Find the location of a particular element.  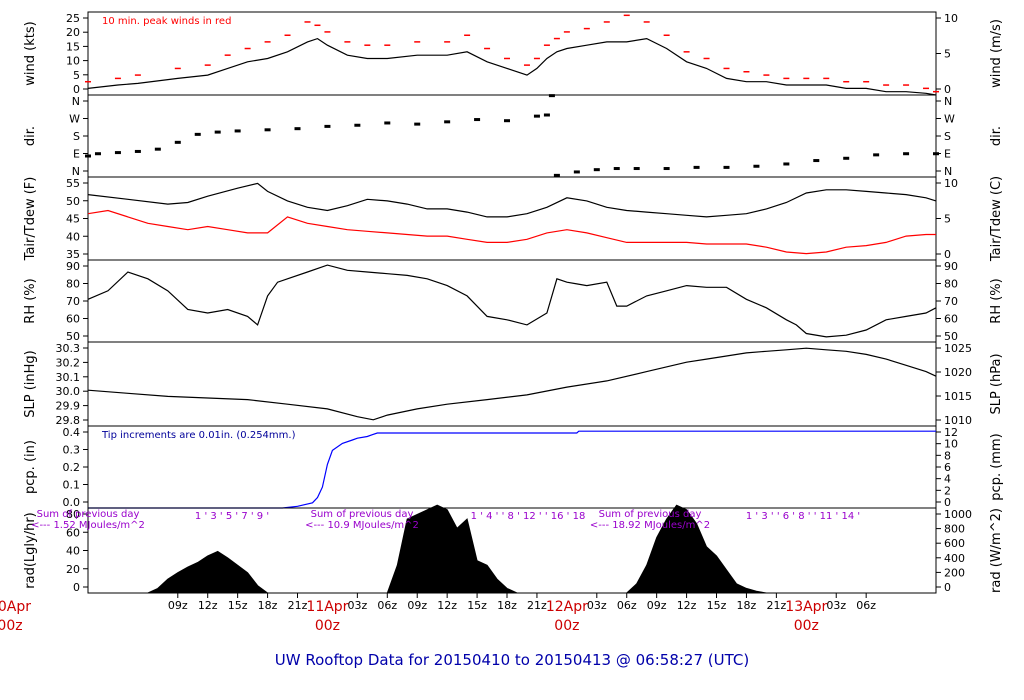

left-tick-label: 30.2 is located at coordinates (68, 362).